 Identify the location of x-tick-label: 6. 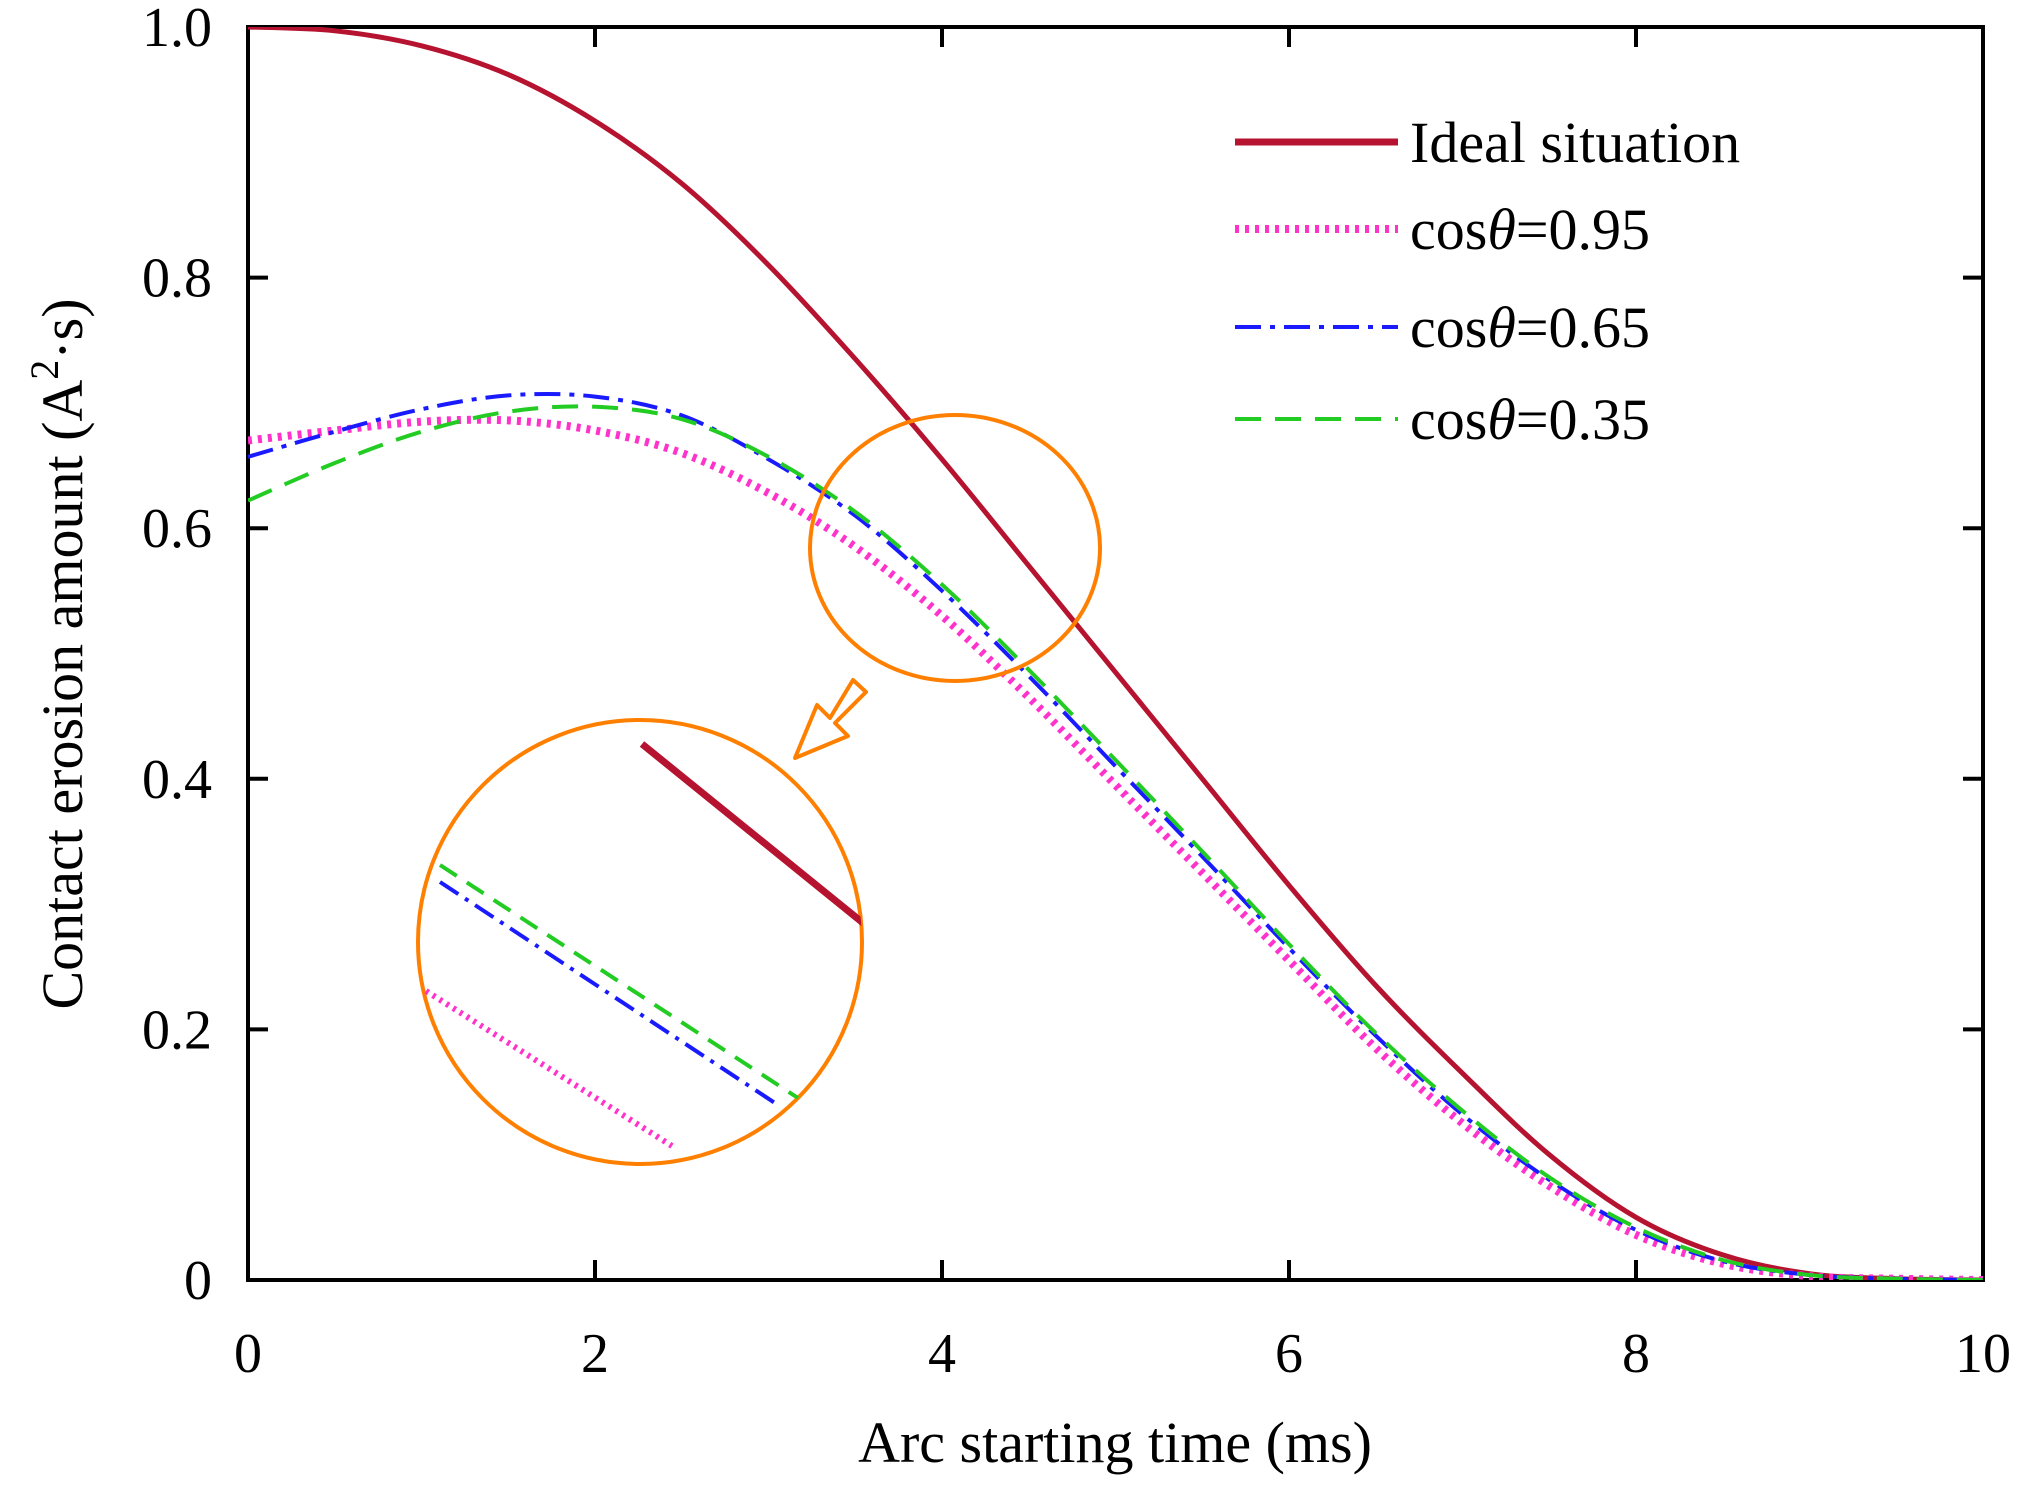
(1289, 1354).